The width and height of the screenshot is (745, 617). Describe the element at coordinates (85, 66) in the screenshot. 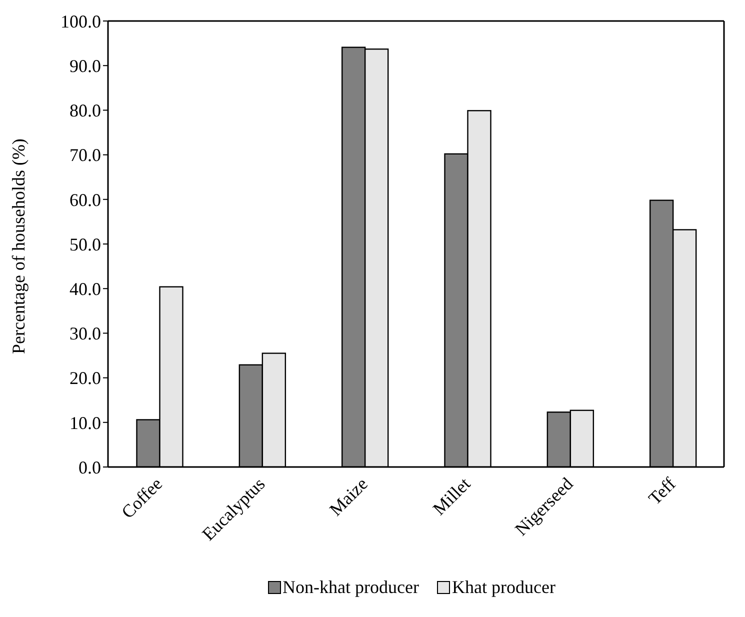

I see `y-tick-label: 90.0` at that location.